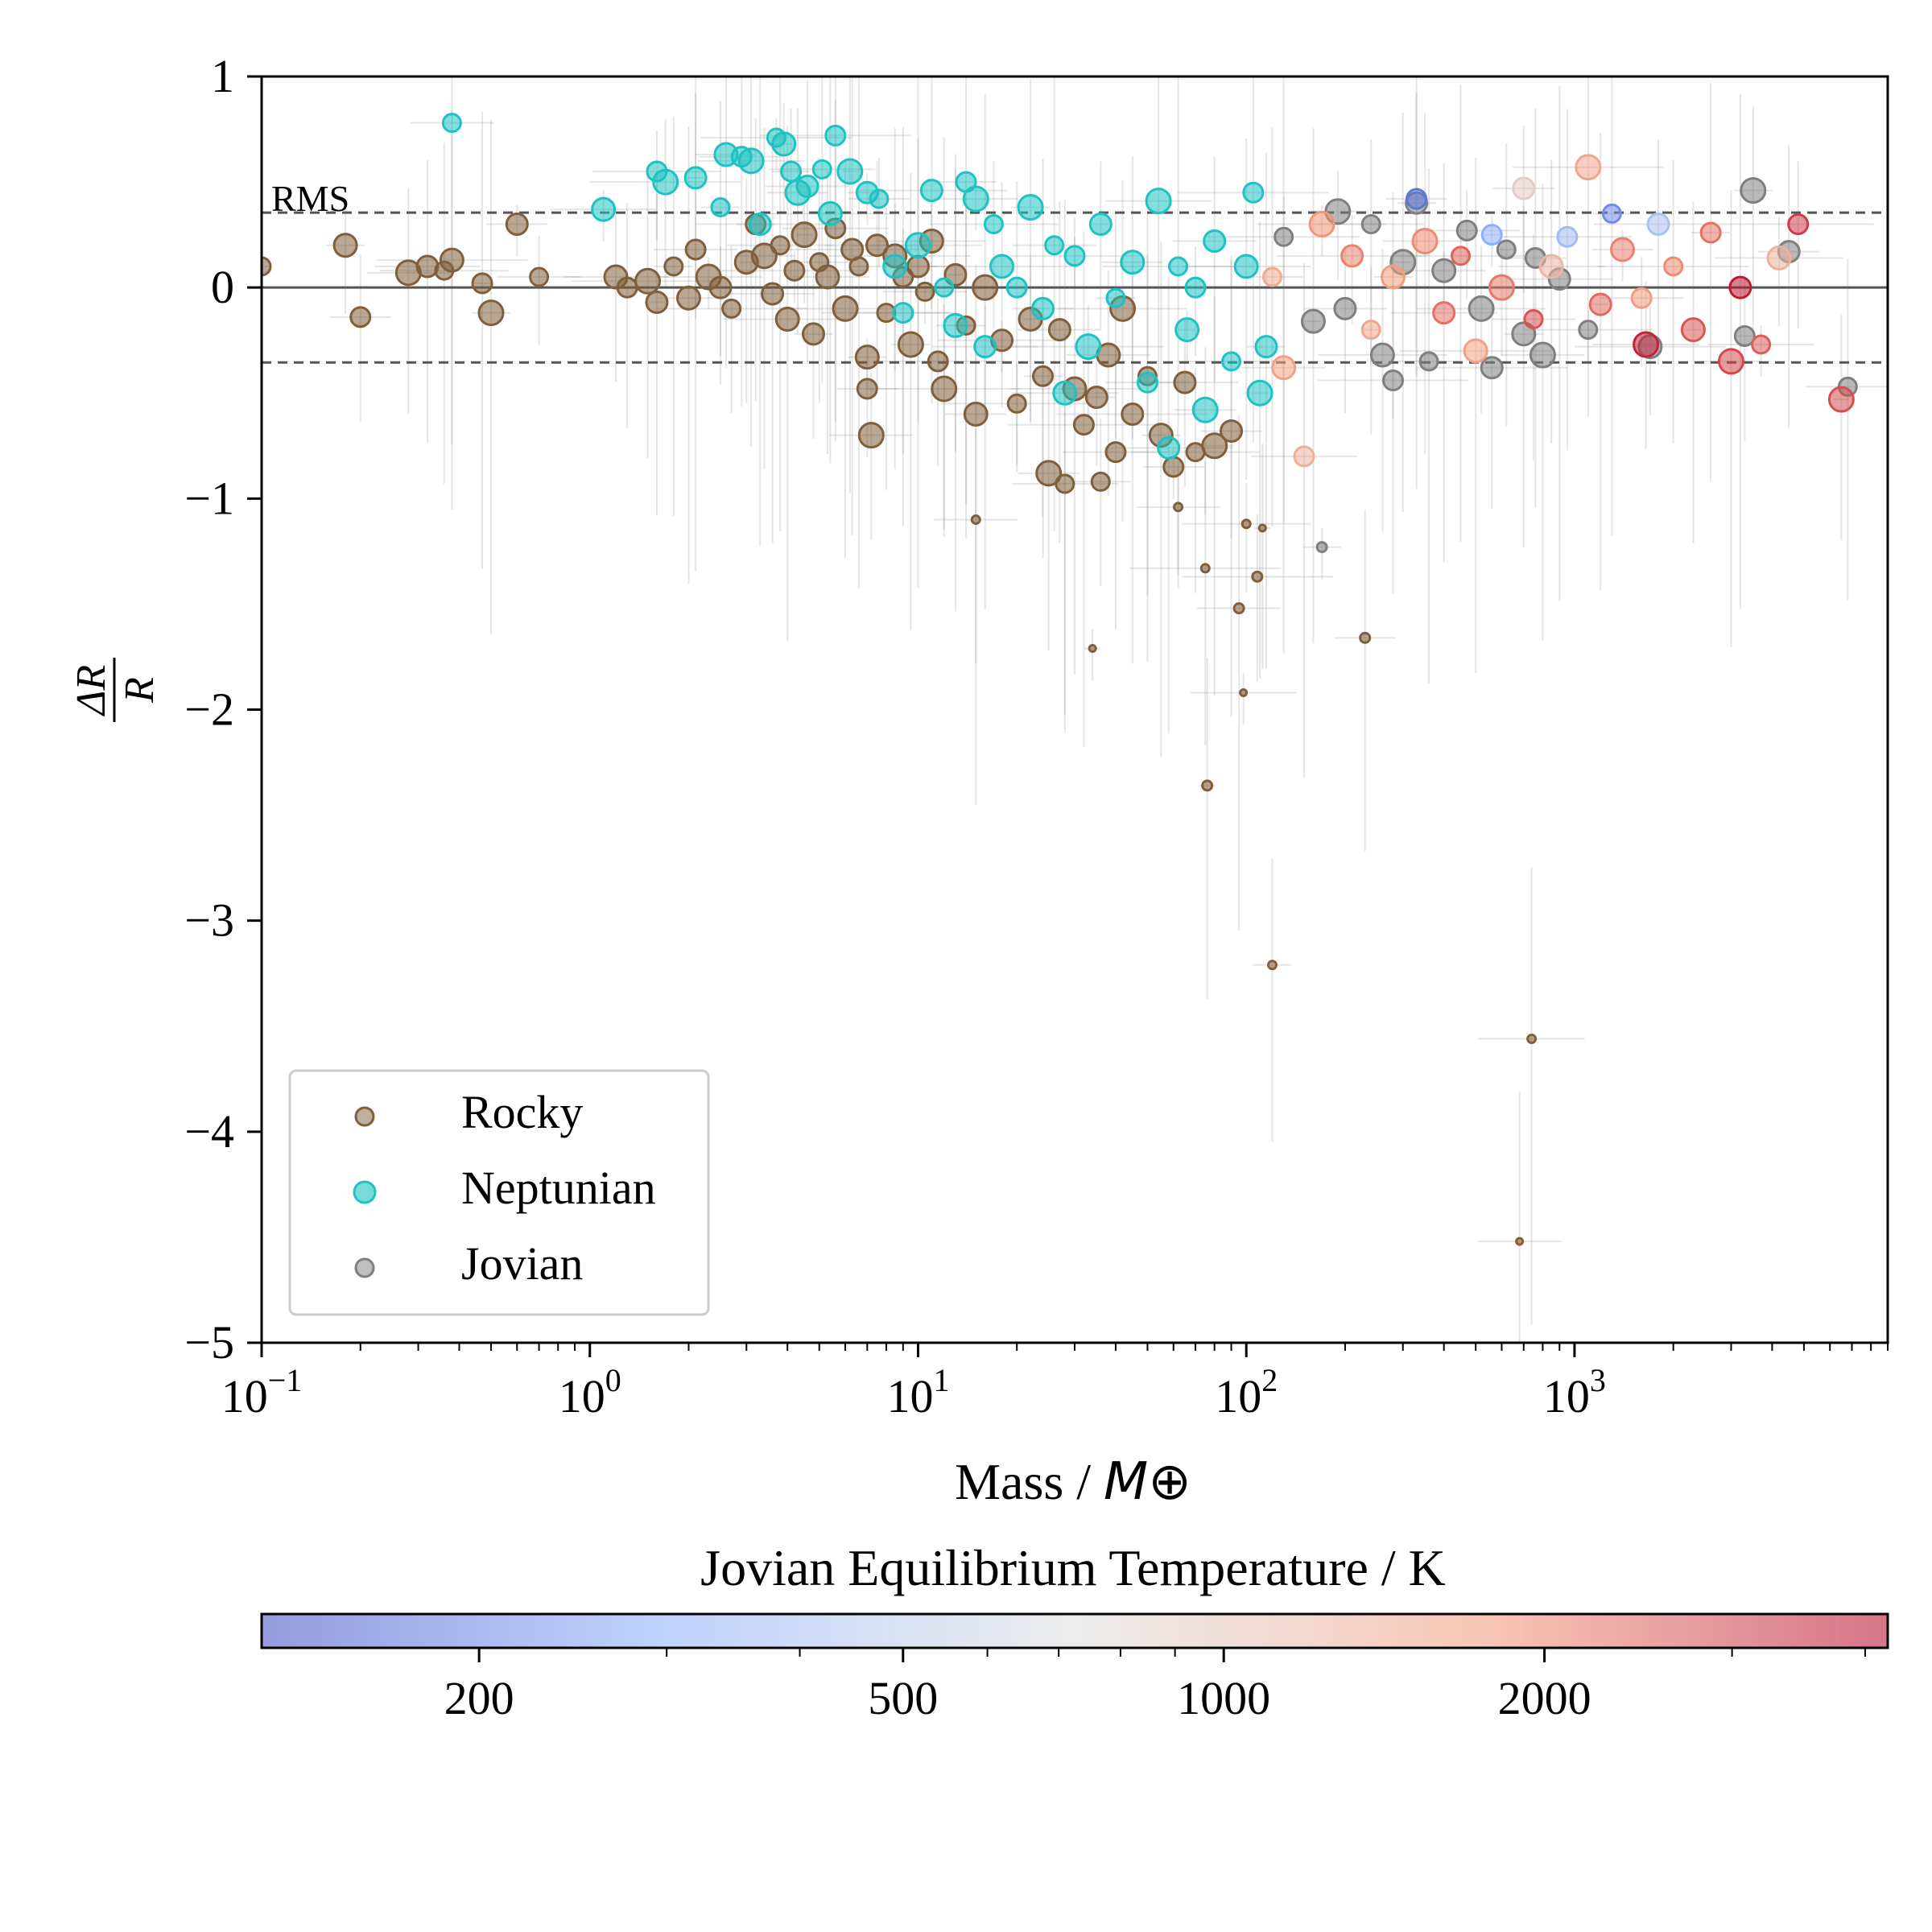  I want to click on x-axis-ticks: 10⁻¹ 10⁰ 10¹ 10² 10³, so click(1055, 1382).